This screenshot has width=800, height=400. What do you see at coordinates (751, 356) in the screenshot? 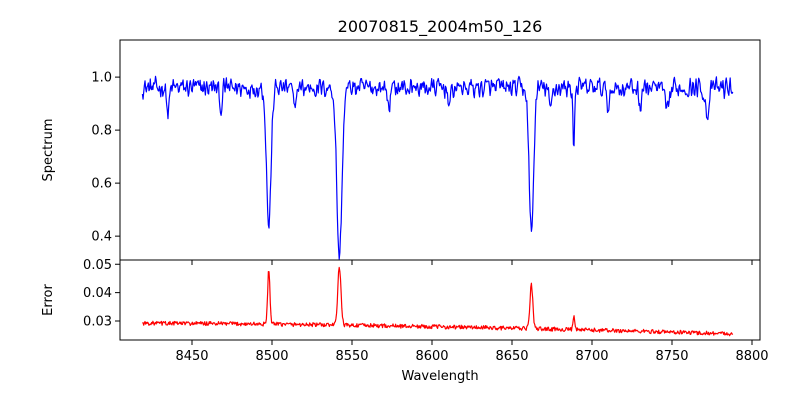
I see `error-x-tick-label: 8800` at bounding box center [751, 356].